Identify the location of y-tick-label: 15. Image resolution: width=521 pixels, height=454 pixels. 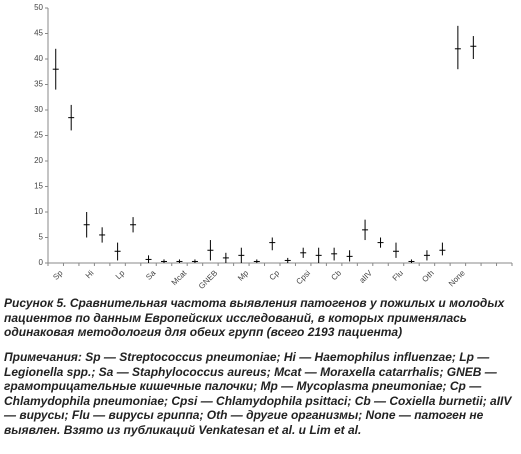
(38, 186).